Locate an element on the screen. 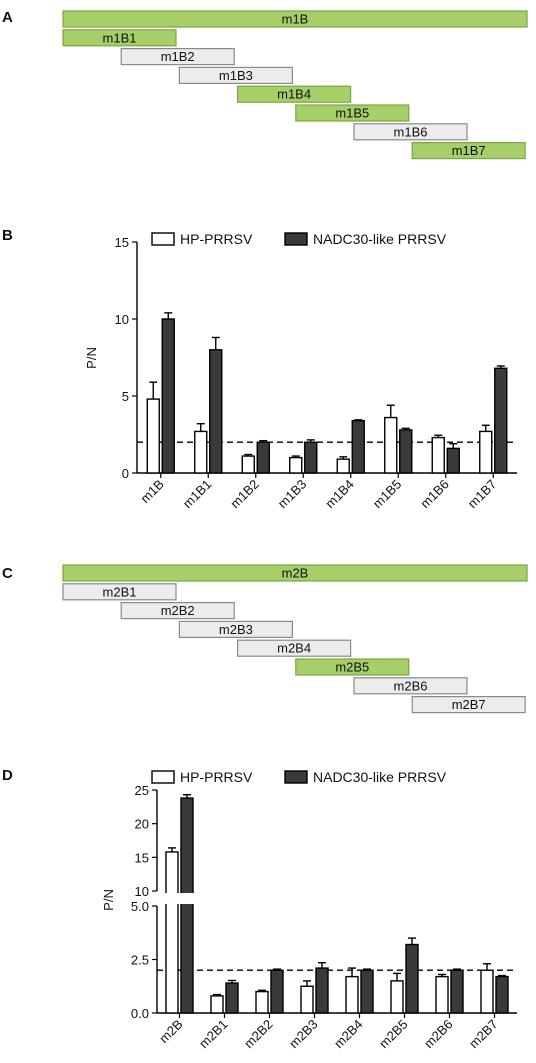 The width and height of the screenshot is (536, 1063). fragment-label: m1B4 is located at coordinates (294, 94).